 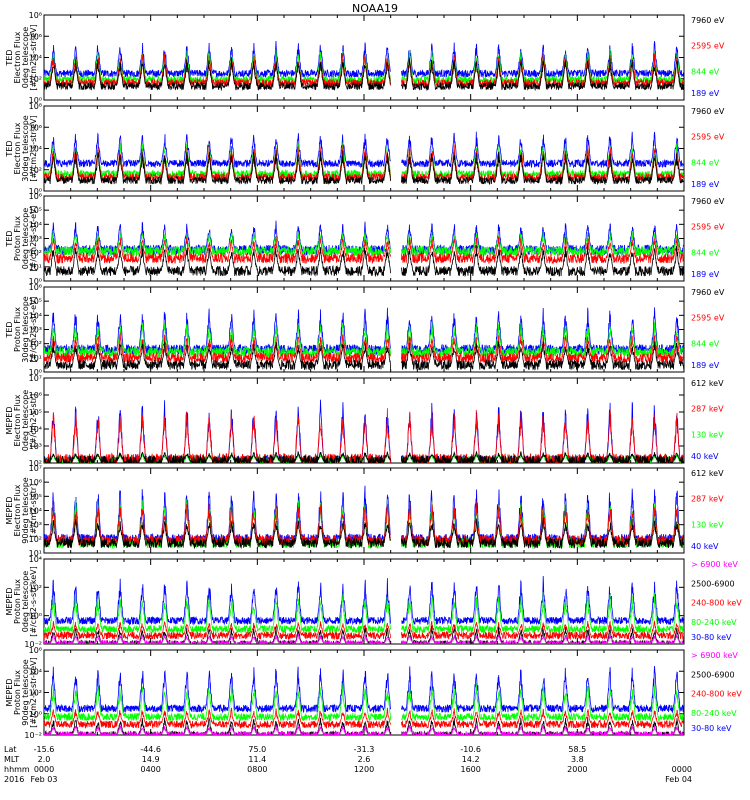 I want to click on x-axis-tick-date: Feb 04, so click(x=678, y=779).